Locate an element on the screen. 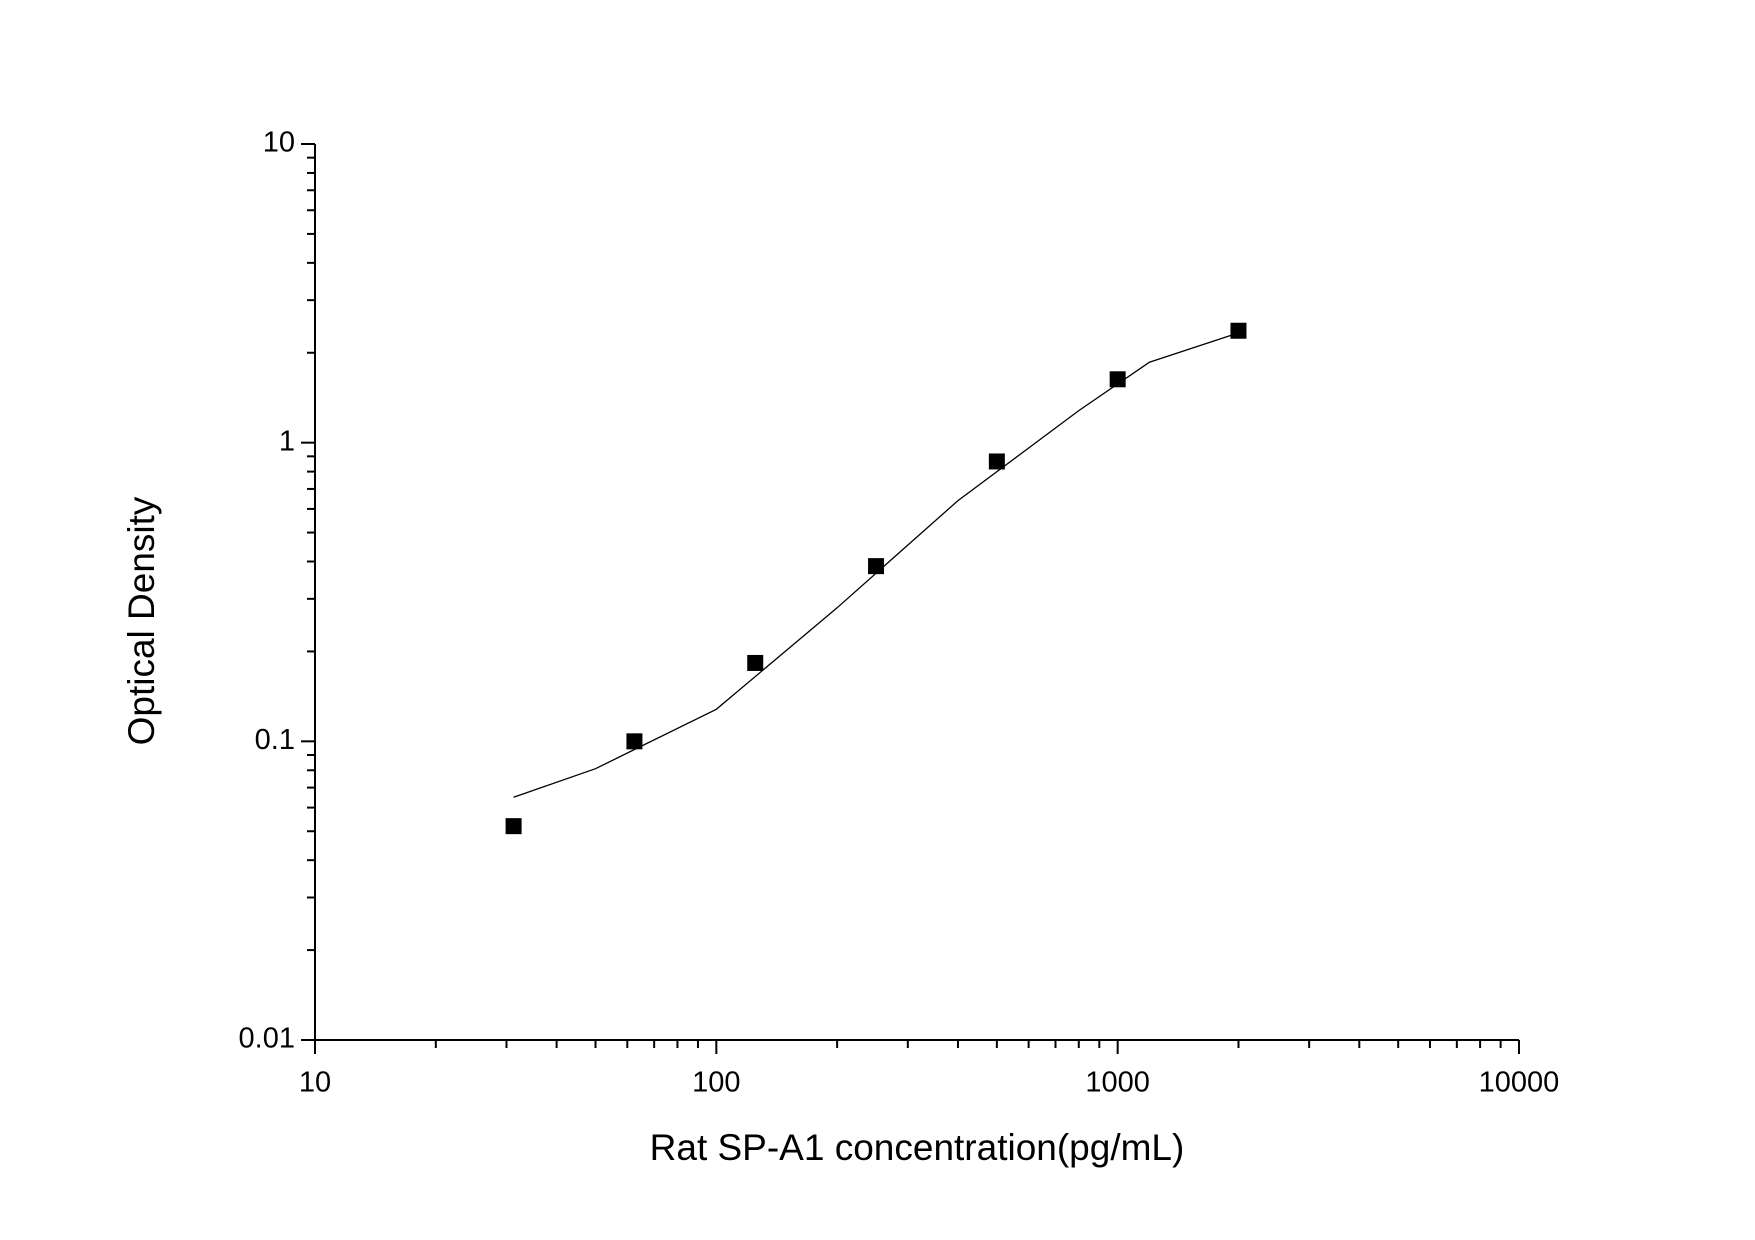  y-tick-label: 1 is located at coordinates (287, 441).